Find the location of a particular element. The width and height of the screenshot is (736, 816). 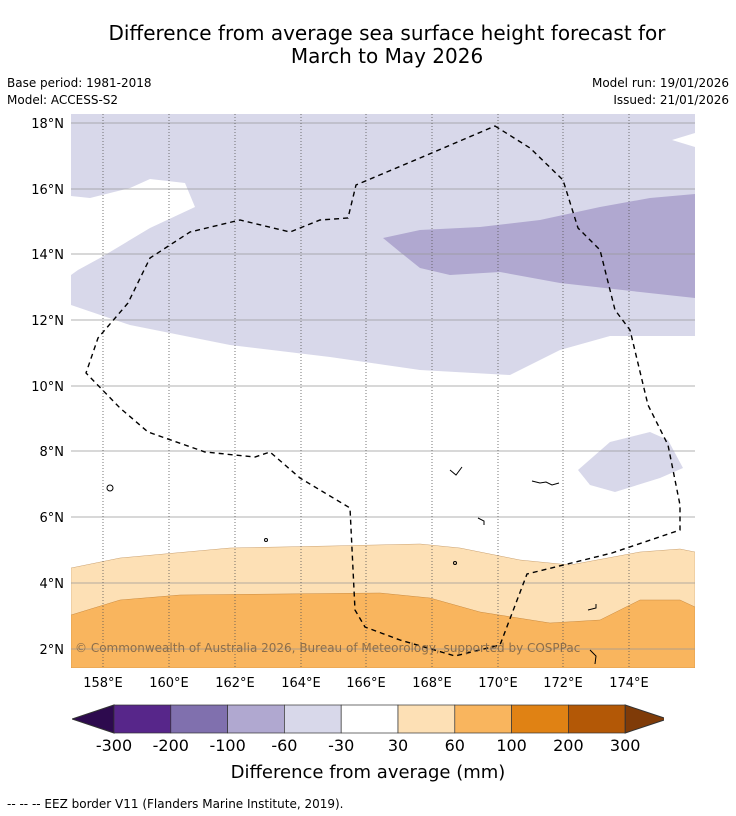

lat-label: 18°N is located at coordinates (47, 124).